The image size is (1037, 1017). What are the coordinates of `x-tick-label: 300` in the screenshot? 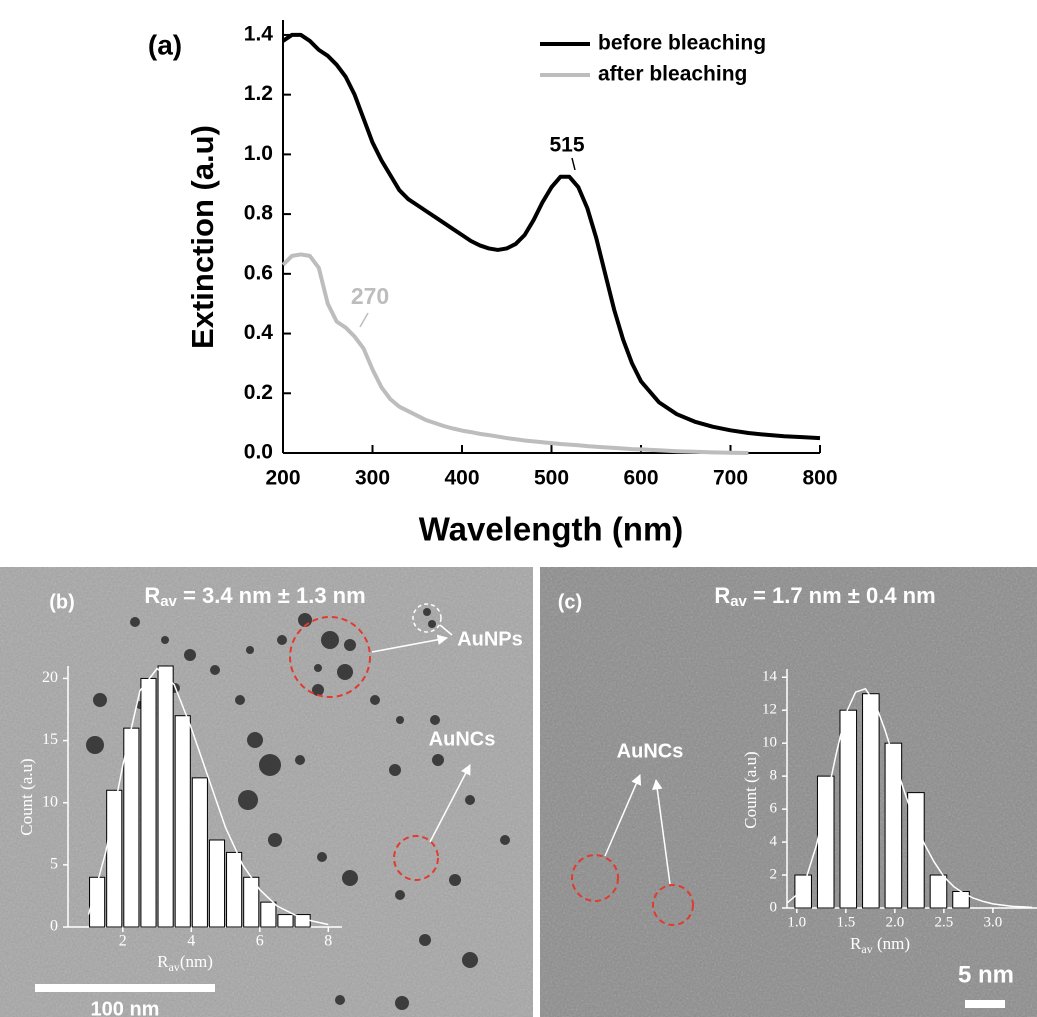 It's located at (372, 478).